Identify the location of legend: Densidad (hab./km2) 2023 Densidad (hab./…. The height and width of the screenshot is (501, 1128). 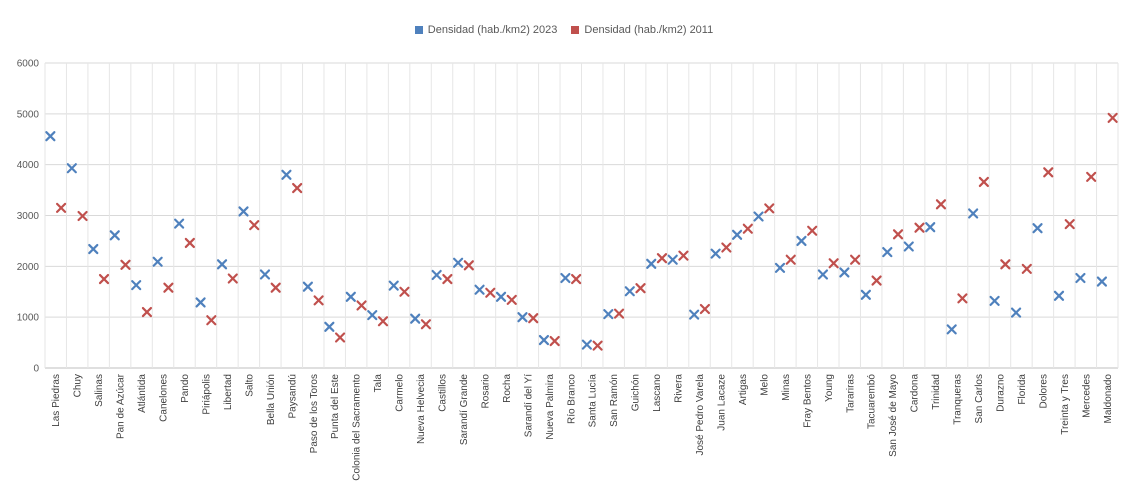
(564, 30).